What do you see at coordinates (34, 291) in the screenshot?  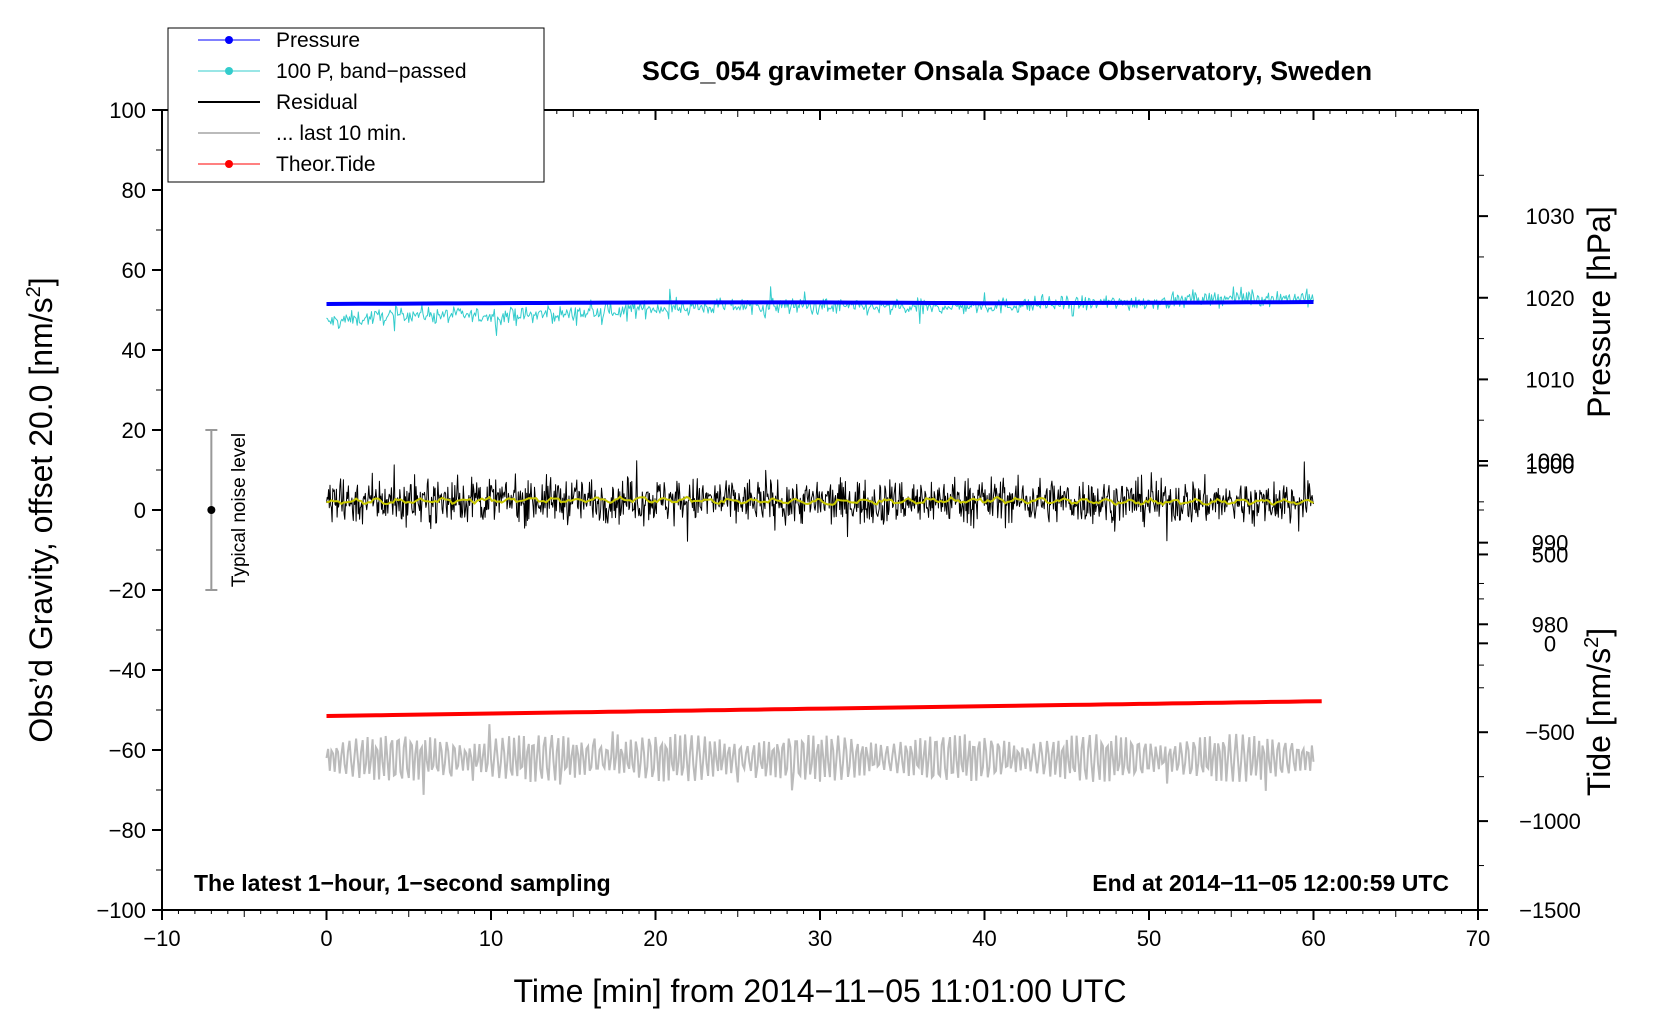 I see `y-label-left-sup: 2` at bounding box center [34, 291].